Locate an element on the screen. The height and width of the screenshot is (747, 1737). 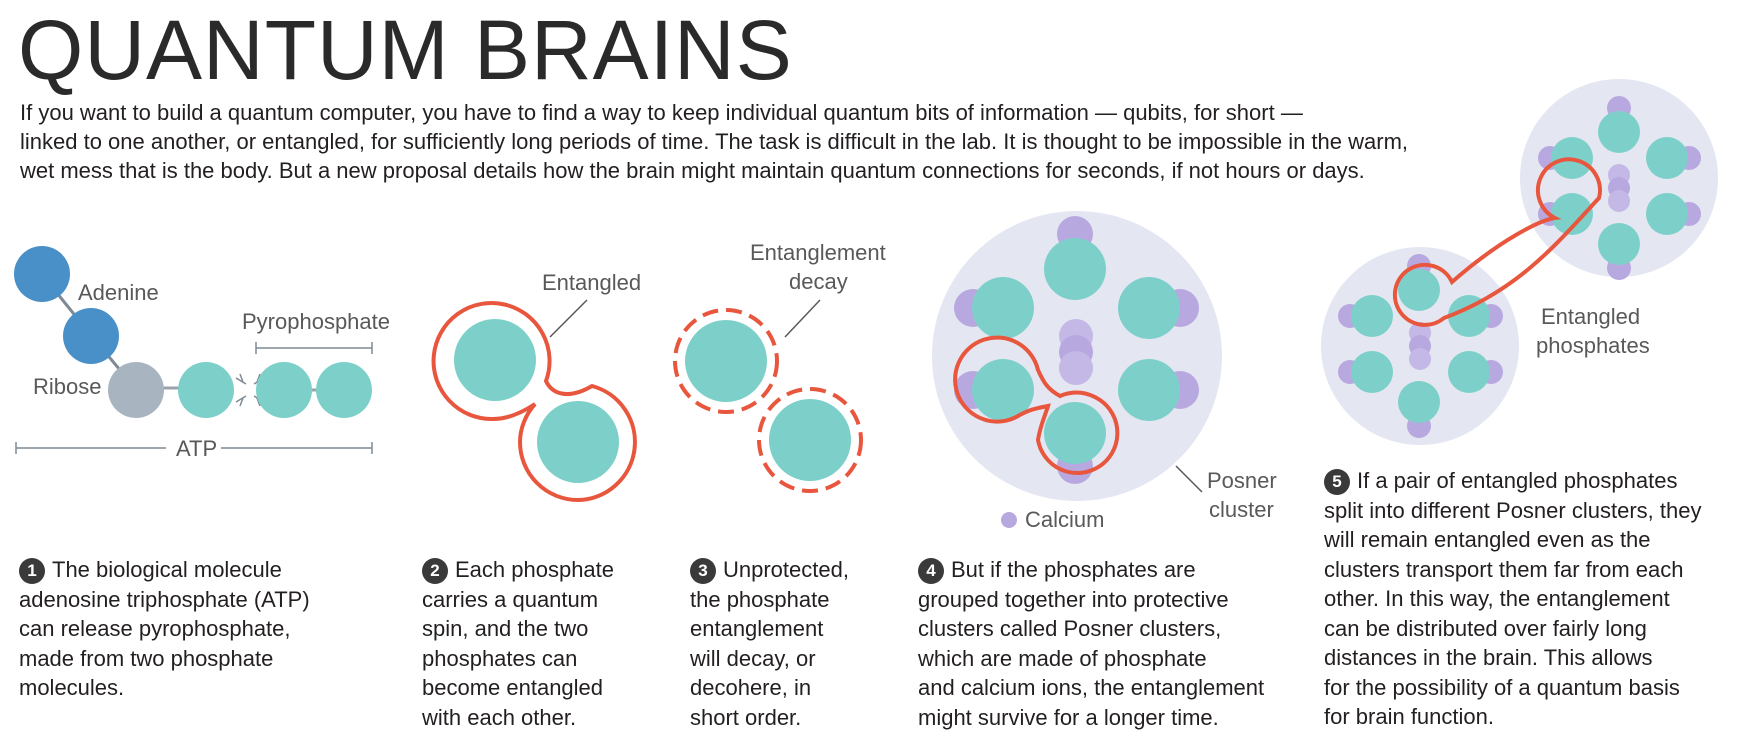
phosphate-alpha is located at coordinates (206, 390).